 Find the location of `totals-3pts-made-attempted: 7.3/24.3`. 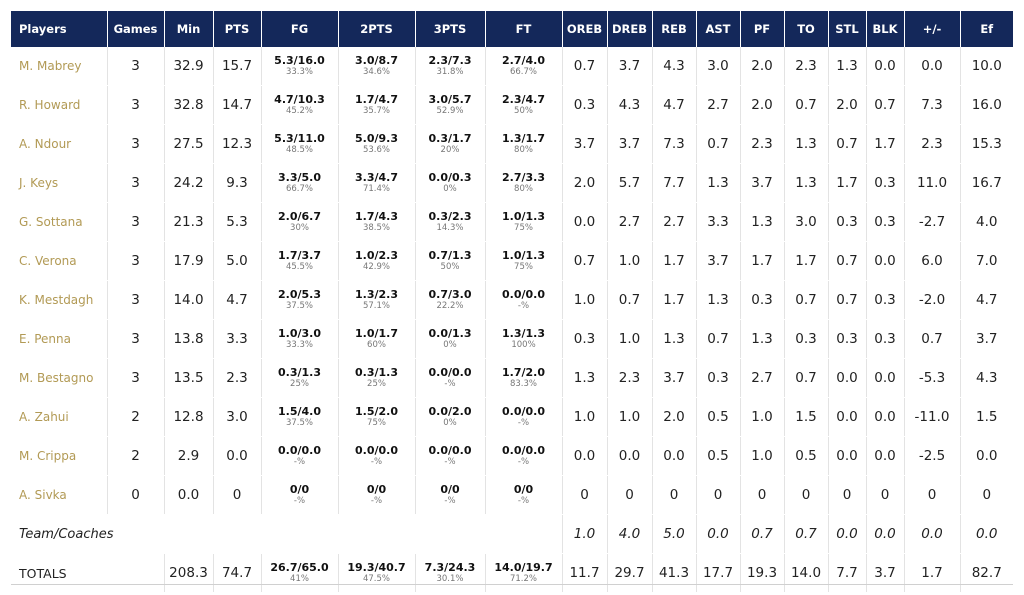

totals-3pts-made-attempted: 7.3/24.3 is located at coordinates (450, 567).